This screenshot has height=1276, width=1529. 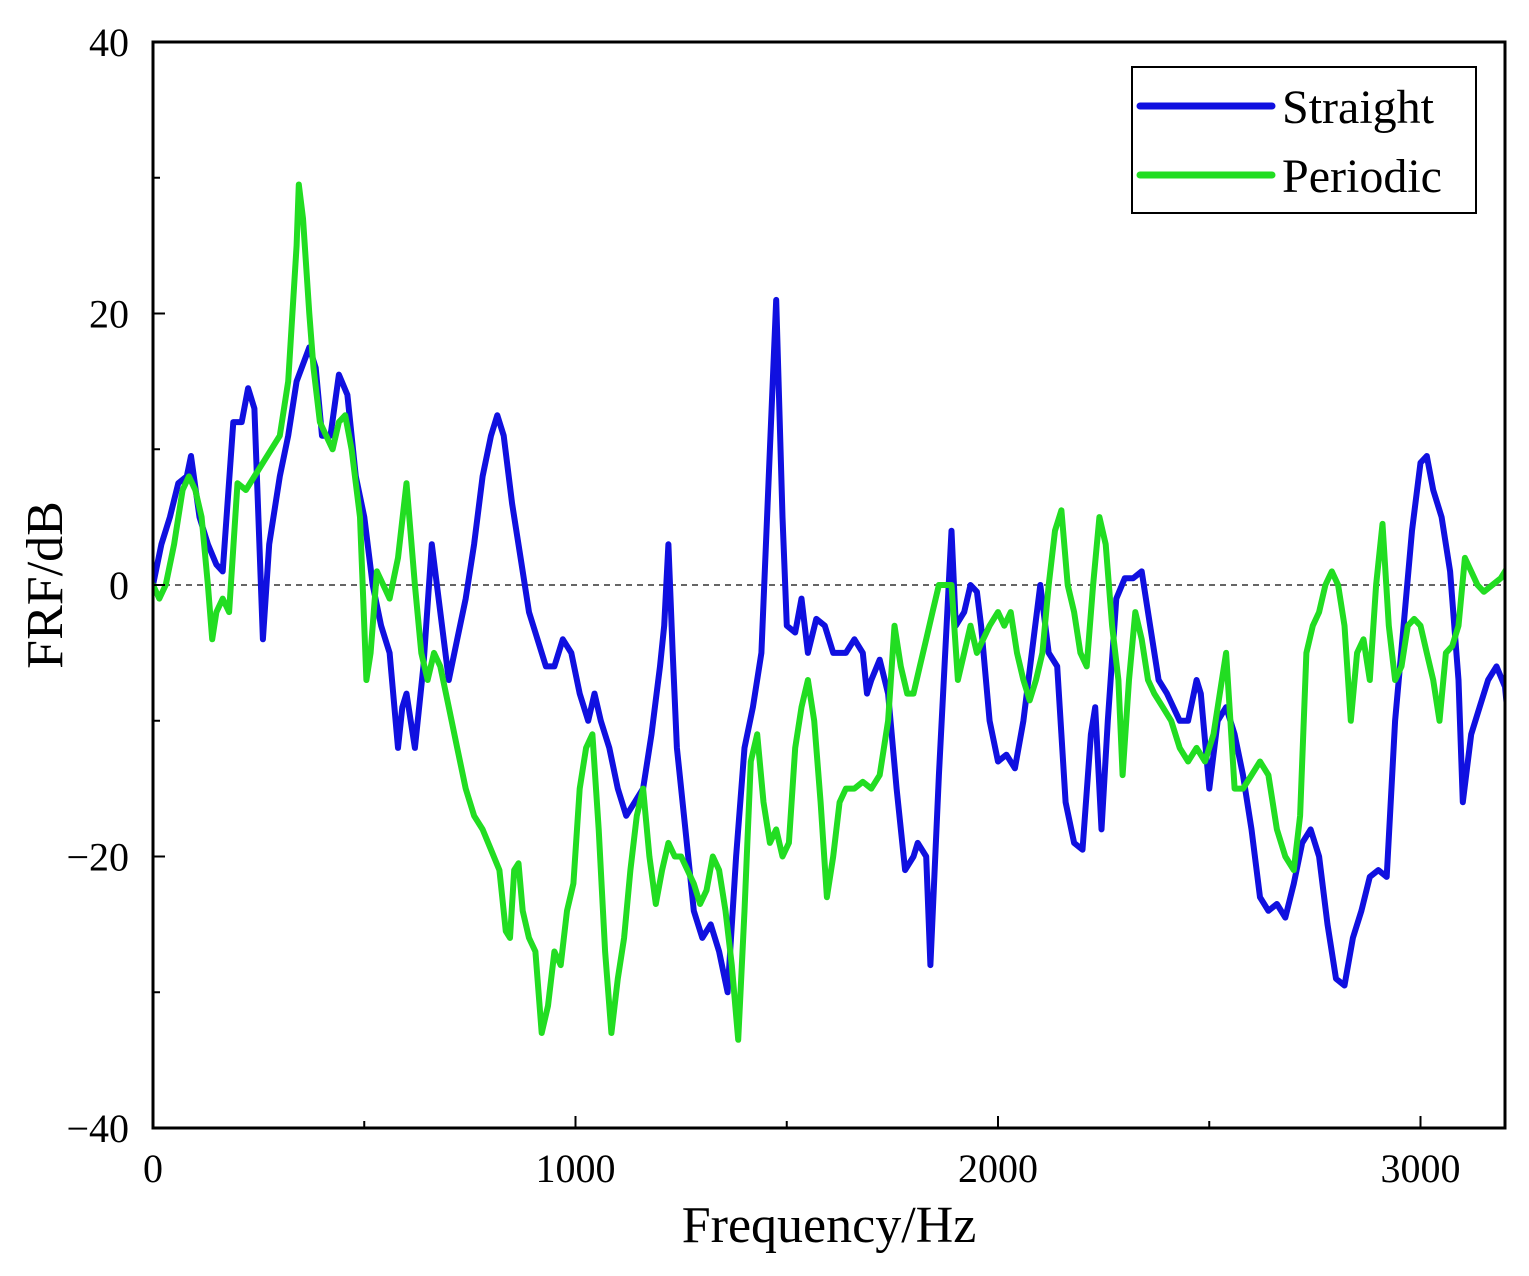 I want to click on legend-label-straight: Straight, so click(x=1358, y=107).